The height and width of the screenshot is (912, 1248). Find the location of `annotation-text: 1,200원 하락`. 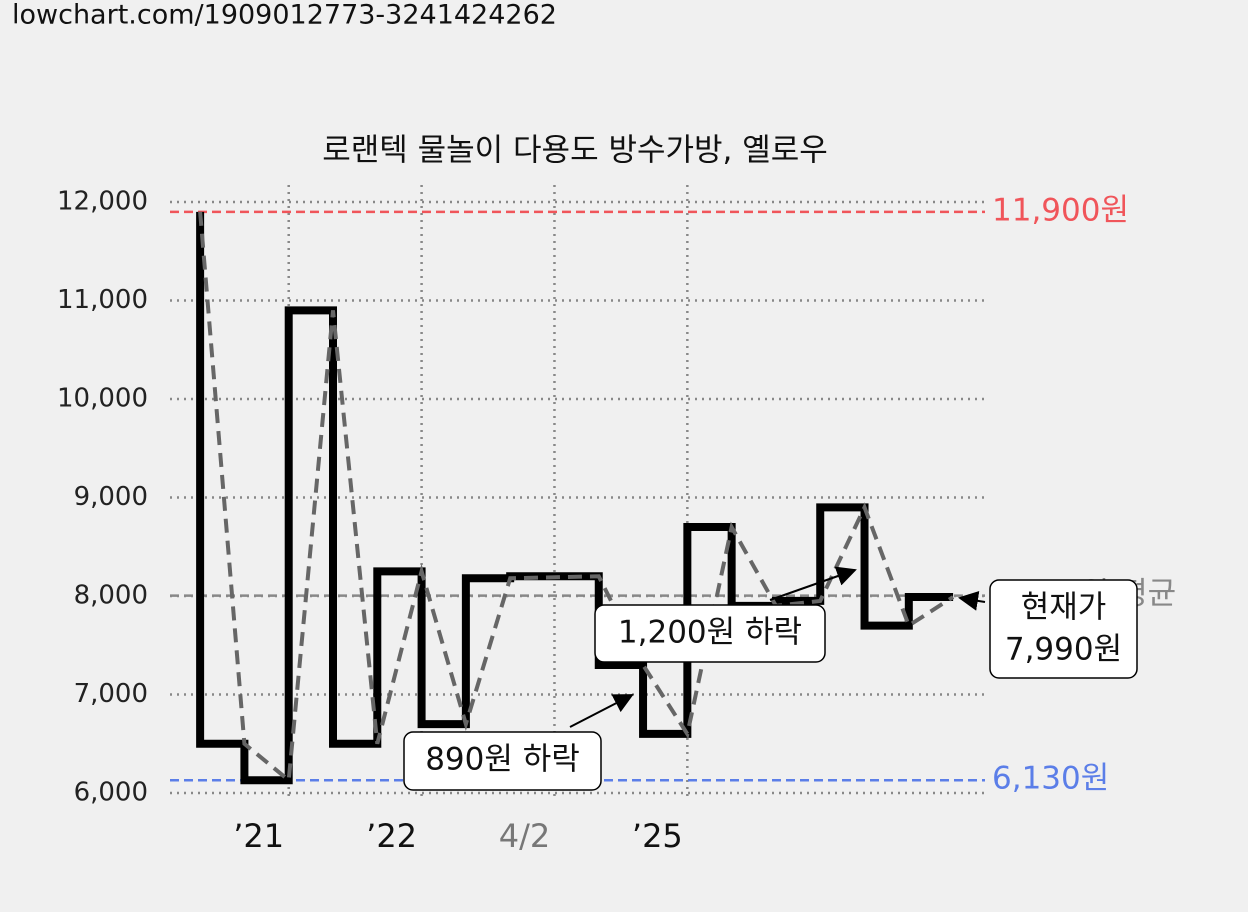

annotation-text: 1,200원 하락 is located at coordinates (710, 633).